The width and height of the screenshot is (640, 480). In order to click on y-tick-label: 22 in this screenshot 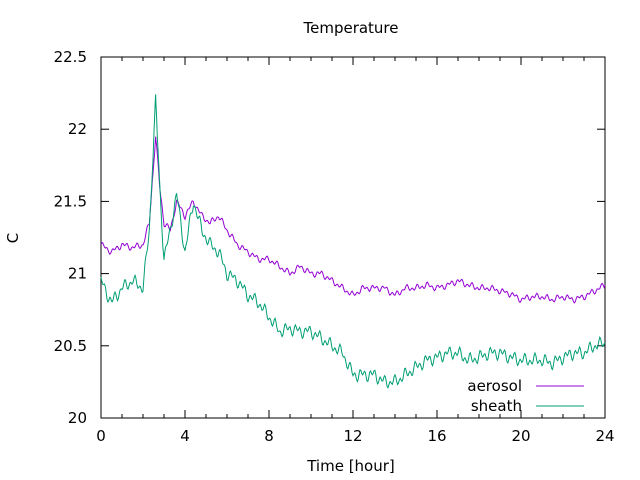, I will do `click(77, 129)`.